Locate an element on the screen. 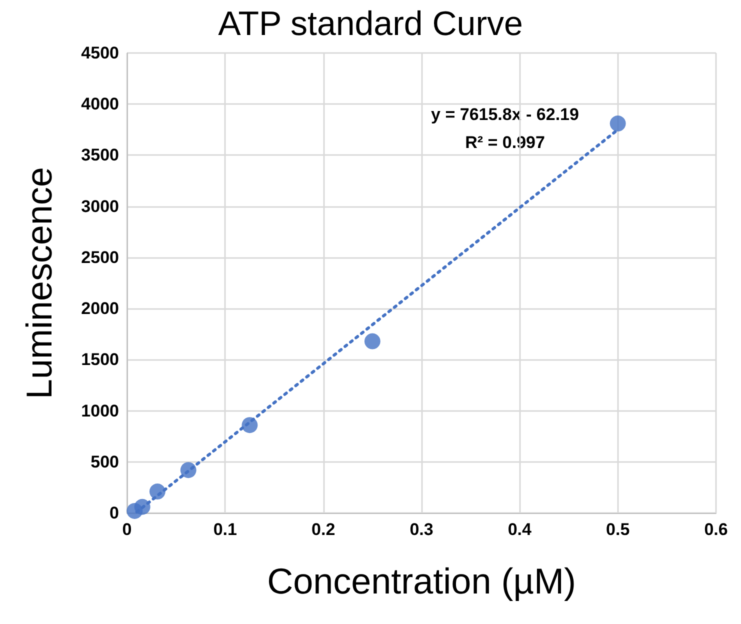 Image resolution: width=741 pixels, height=624 pixels. x-axis-title: Concentration (µM) is located at coordinates (421, 581).